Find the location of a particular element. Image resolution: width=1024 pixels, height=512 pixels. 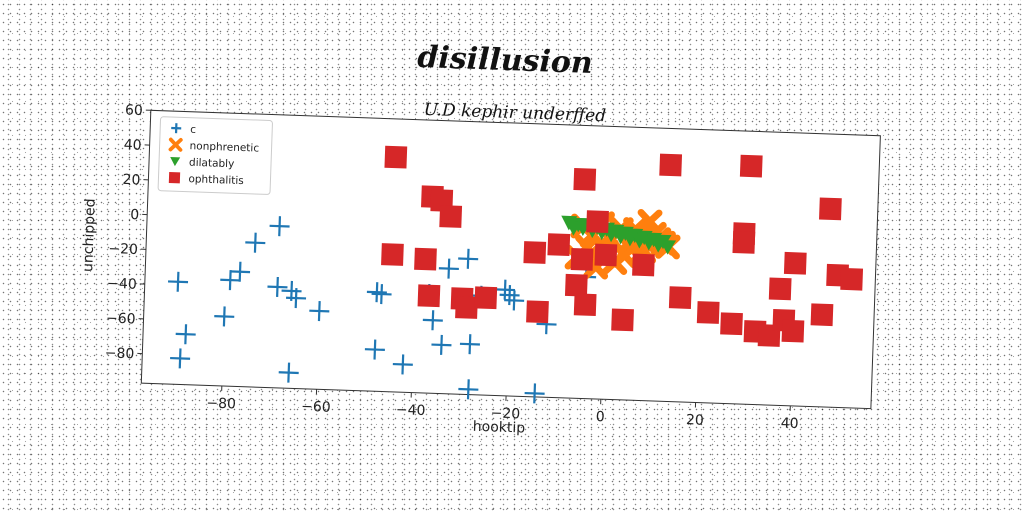

series-dilatably is located at coordinates (619, 235).